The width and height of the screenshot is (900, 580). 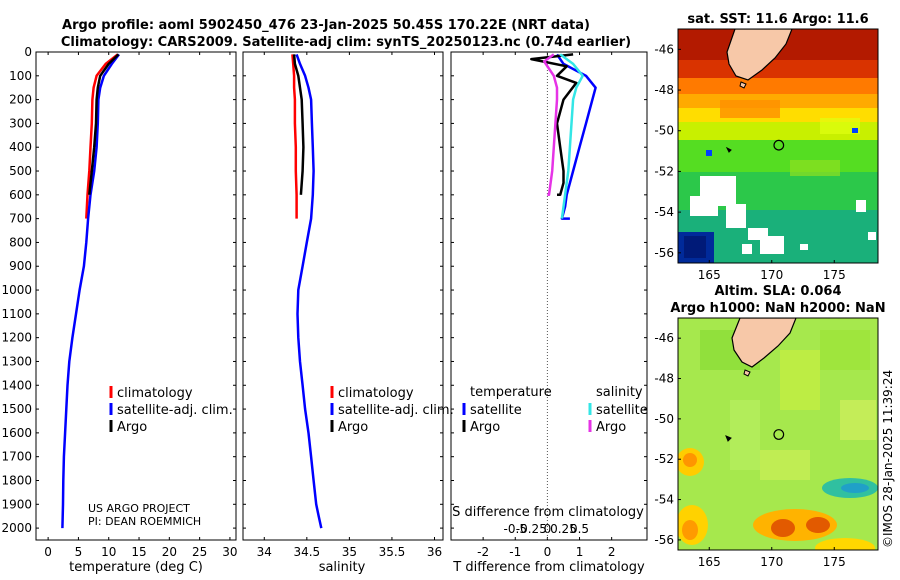 What do you see at coordinates (563, 529) in the screenshot?
I see `salinity-diff-tick-label: 0.25` at bounding box center [563, 529].